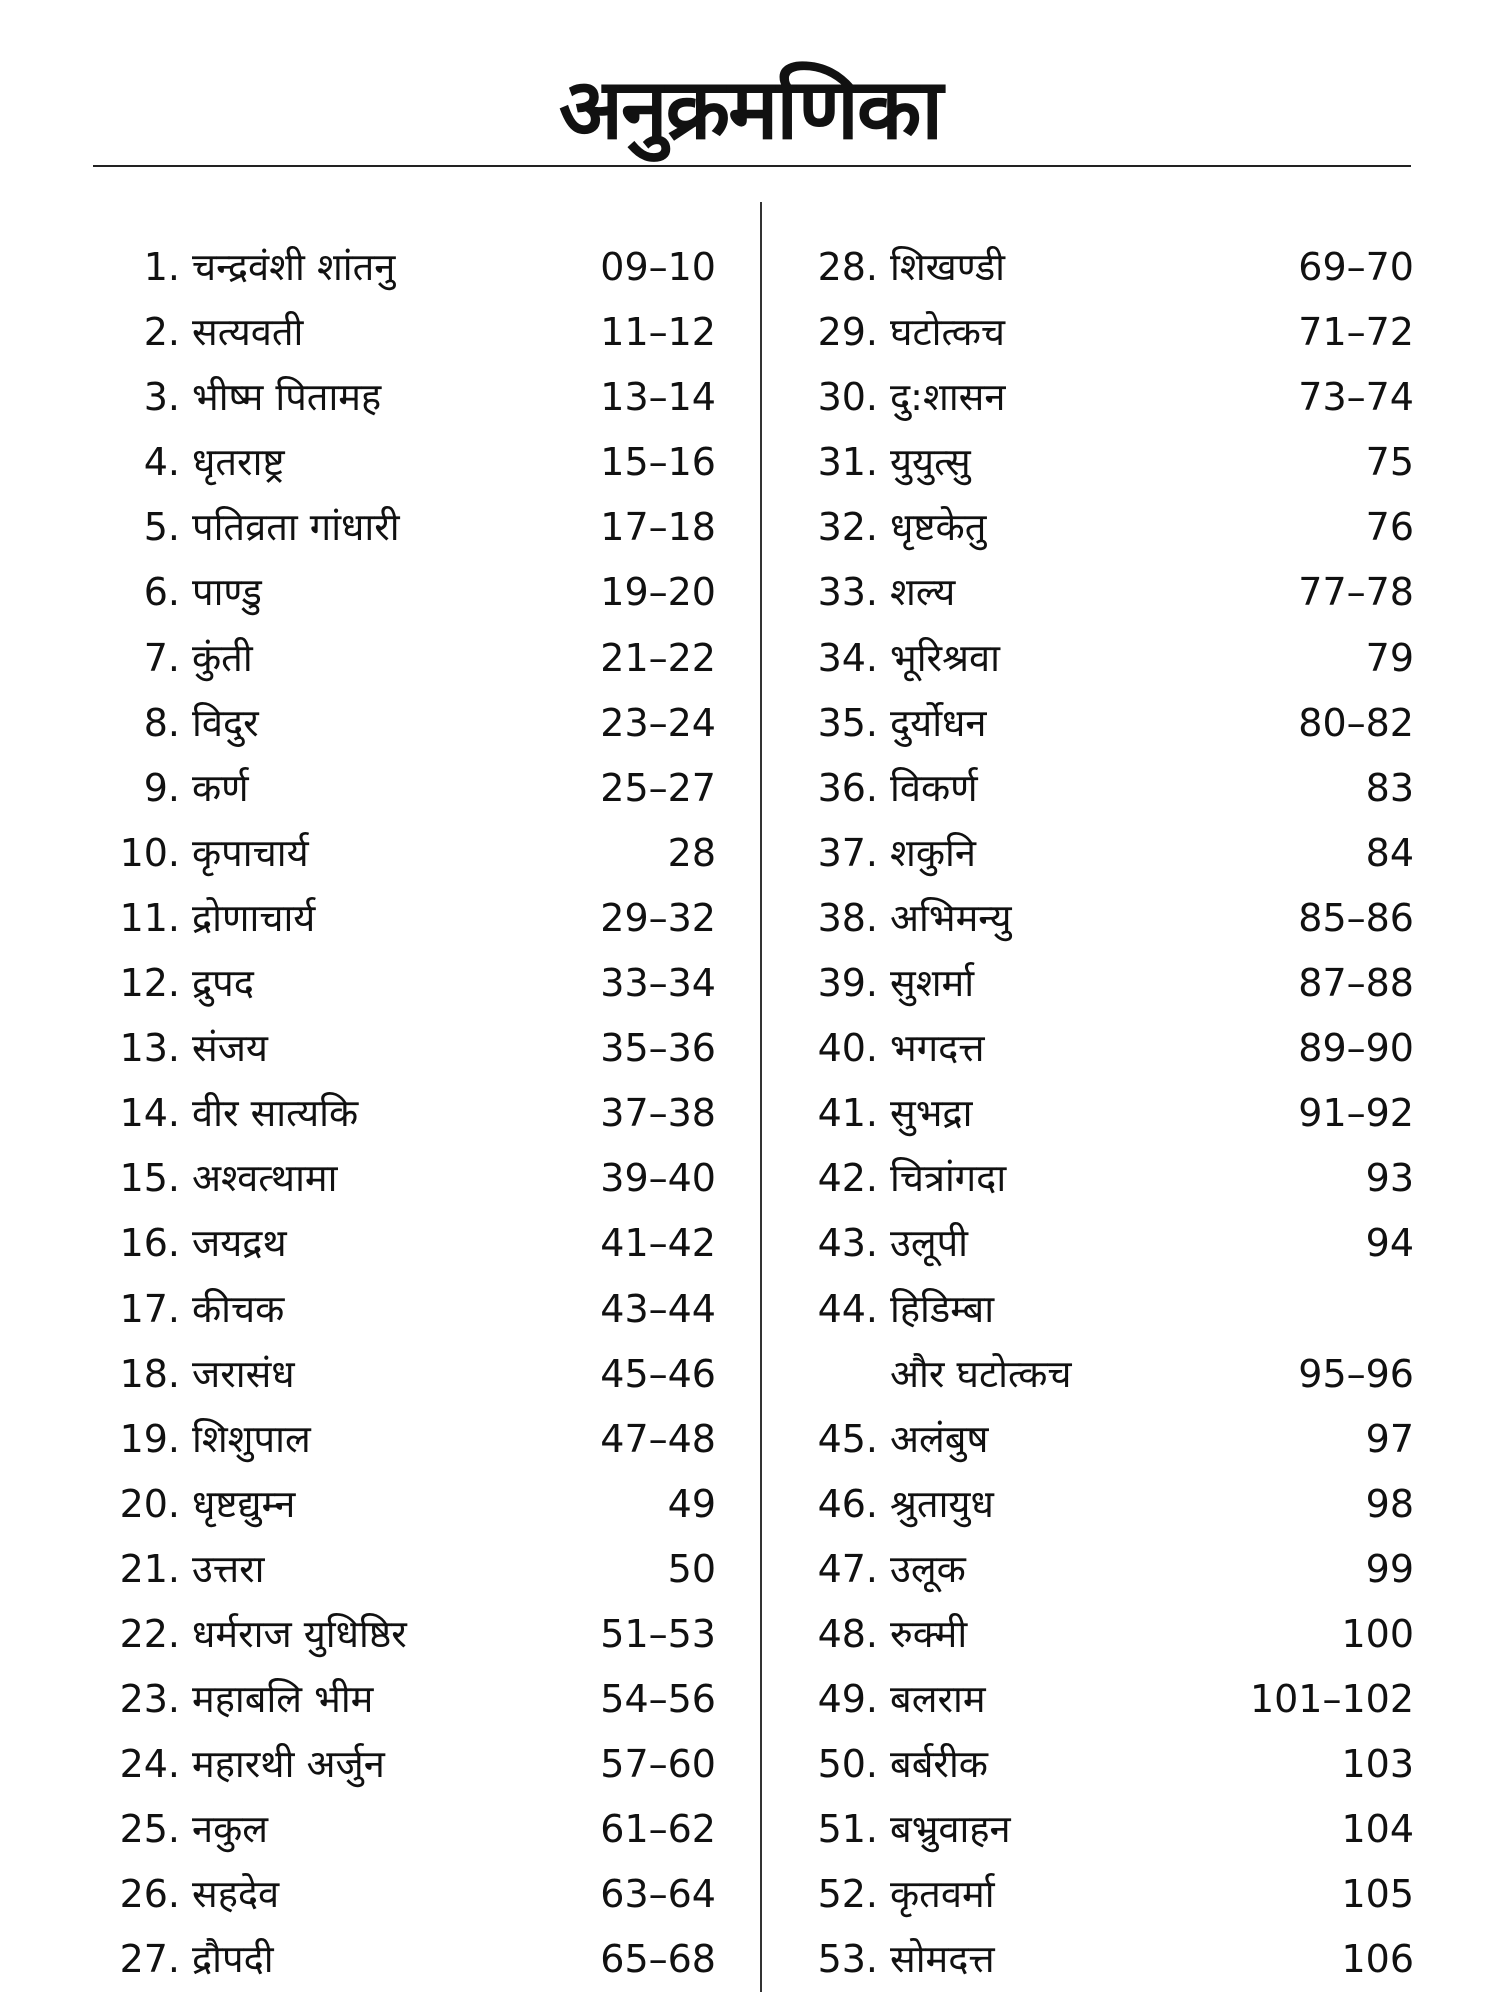  What do you see at coordinates (658, 1438) in the screenshot?
I see `entry-pages: 47–48` at bounding box center [658, 1438].